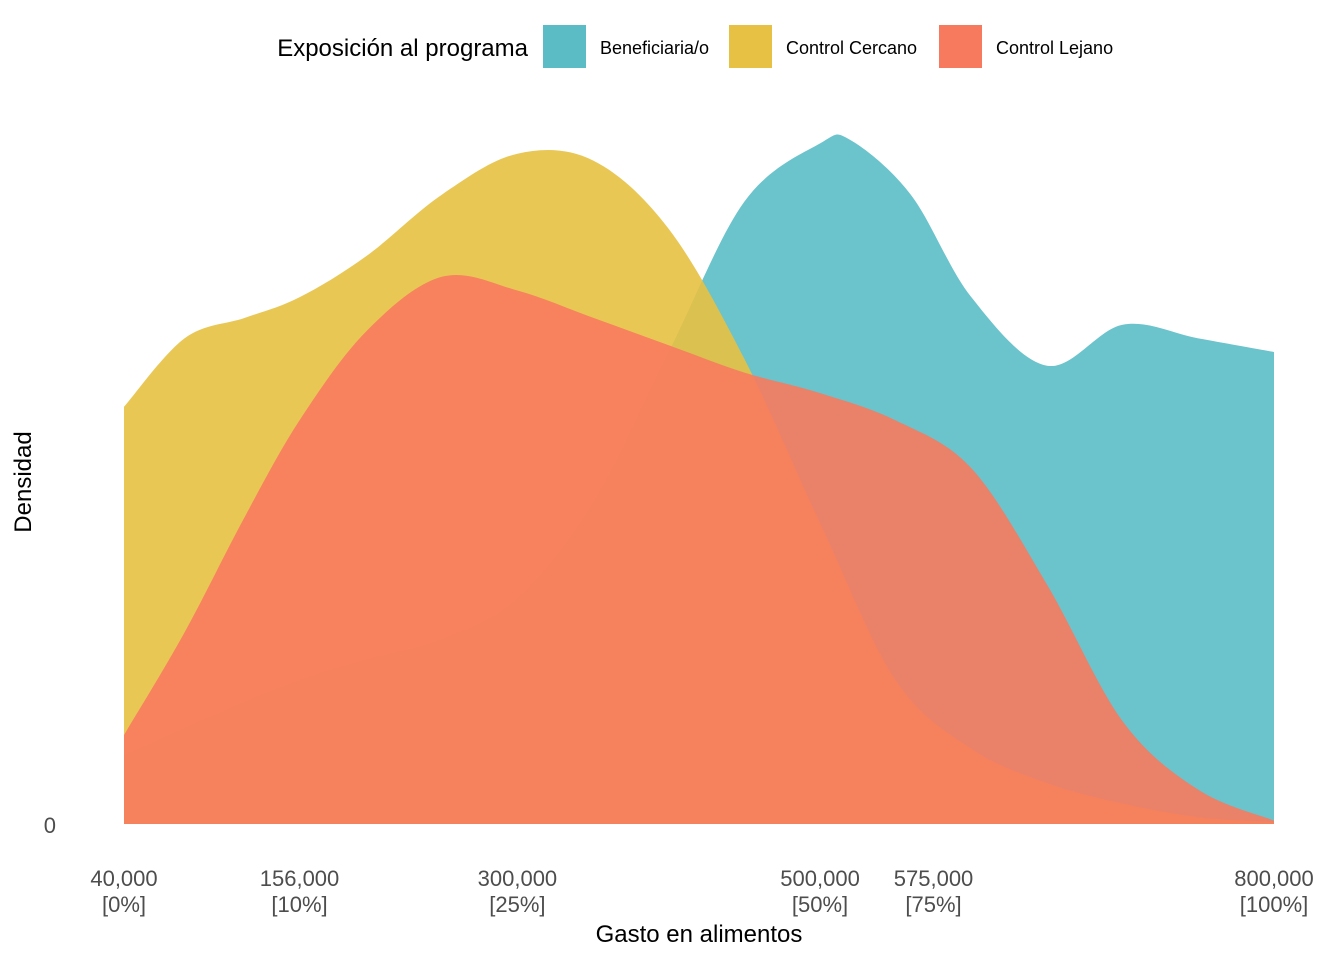 The height and width of the screenshot is (960, 1344). What do you see at coordinates (300, 878) in the screenshot?
I see `x-tick-label: 156,000` at bounding box center [300, 878].